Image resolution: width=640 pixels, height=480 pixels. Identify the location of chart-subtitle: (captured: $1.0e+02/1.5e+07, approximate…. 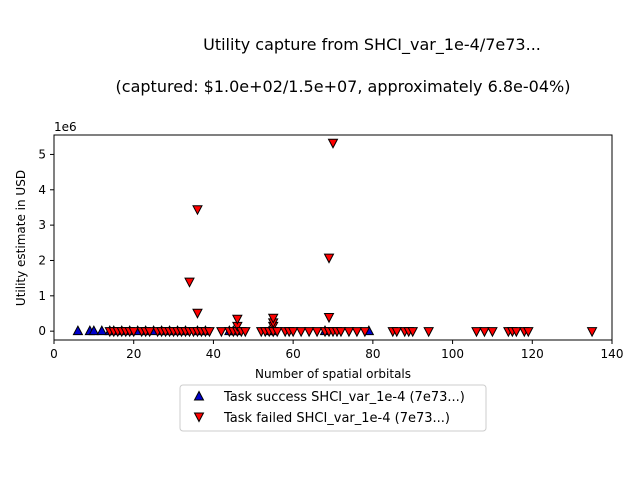
(343, 86).